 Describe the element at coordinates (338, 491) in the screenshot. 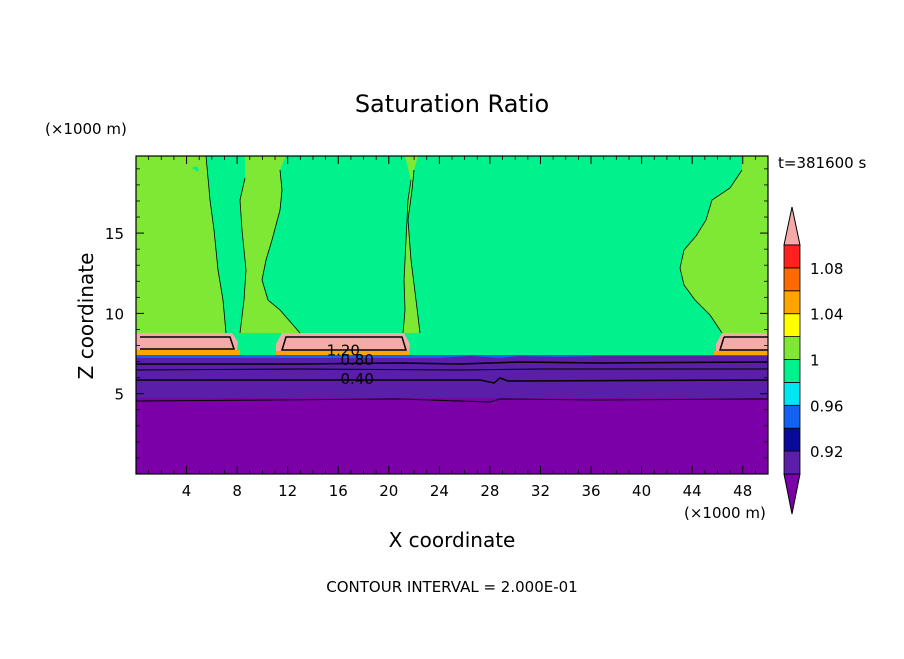

I see `x-tick-label: 16` at that location.